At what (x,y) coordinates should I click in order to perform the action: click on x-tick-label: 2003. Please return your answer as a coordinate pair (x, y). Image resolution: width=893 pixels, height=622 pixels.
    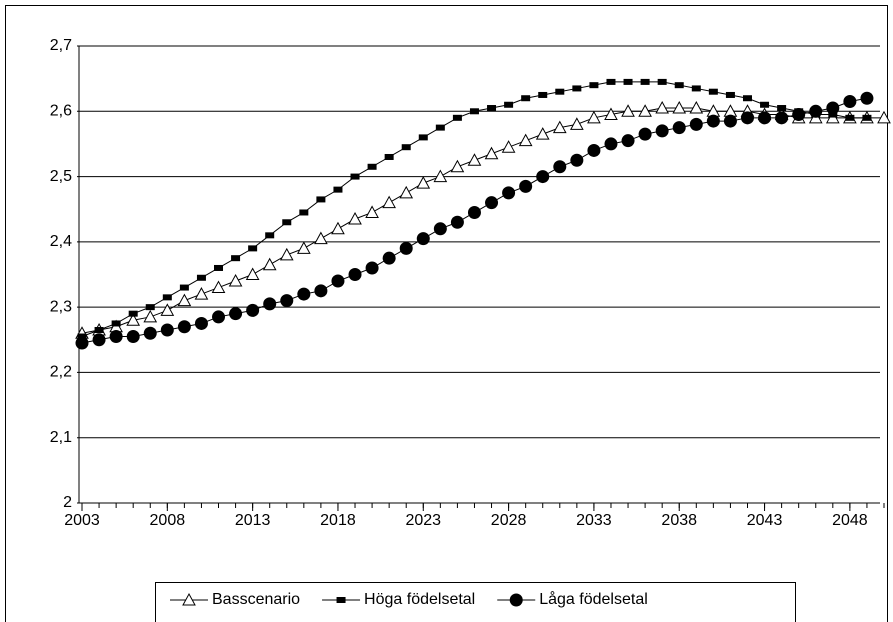
    Looking at the image, I should click on (82, 520).